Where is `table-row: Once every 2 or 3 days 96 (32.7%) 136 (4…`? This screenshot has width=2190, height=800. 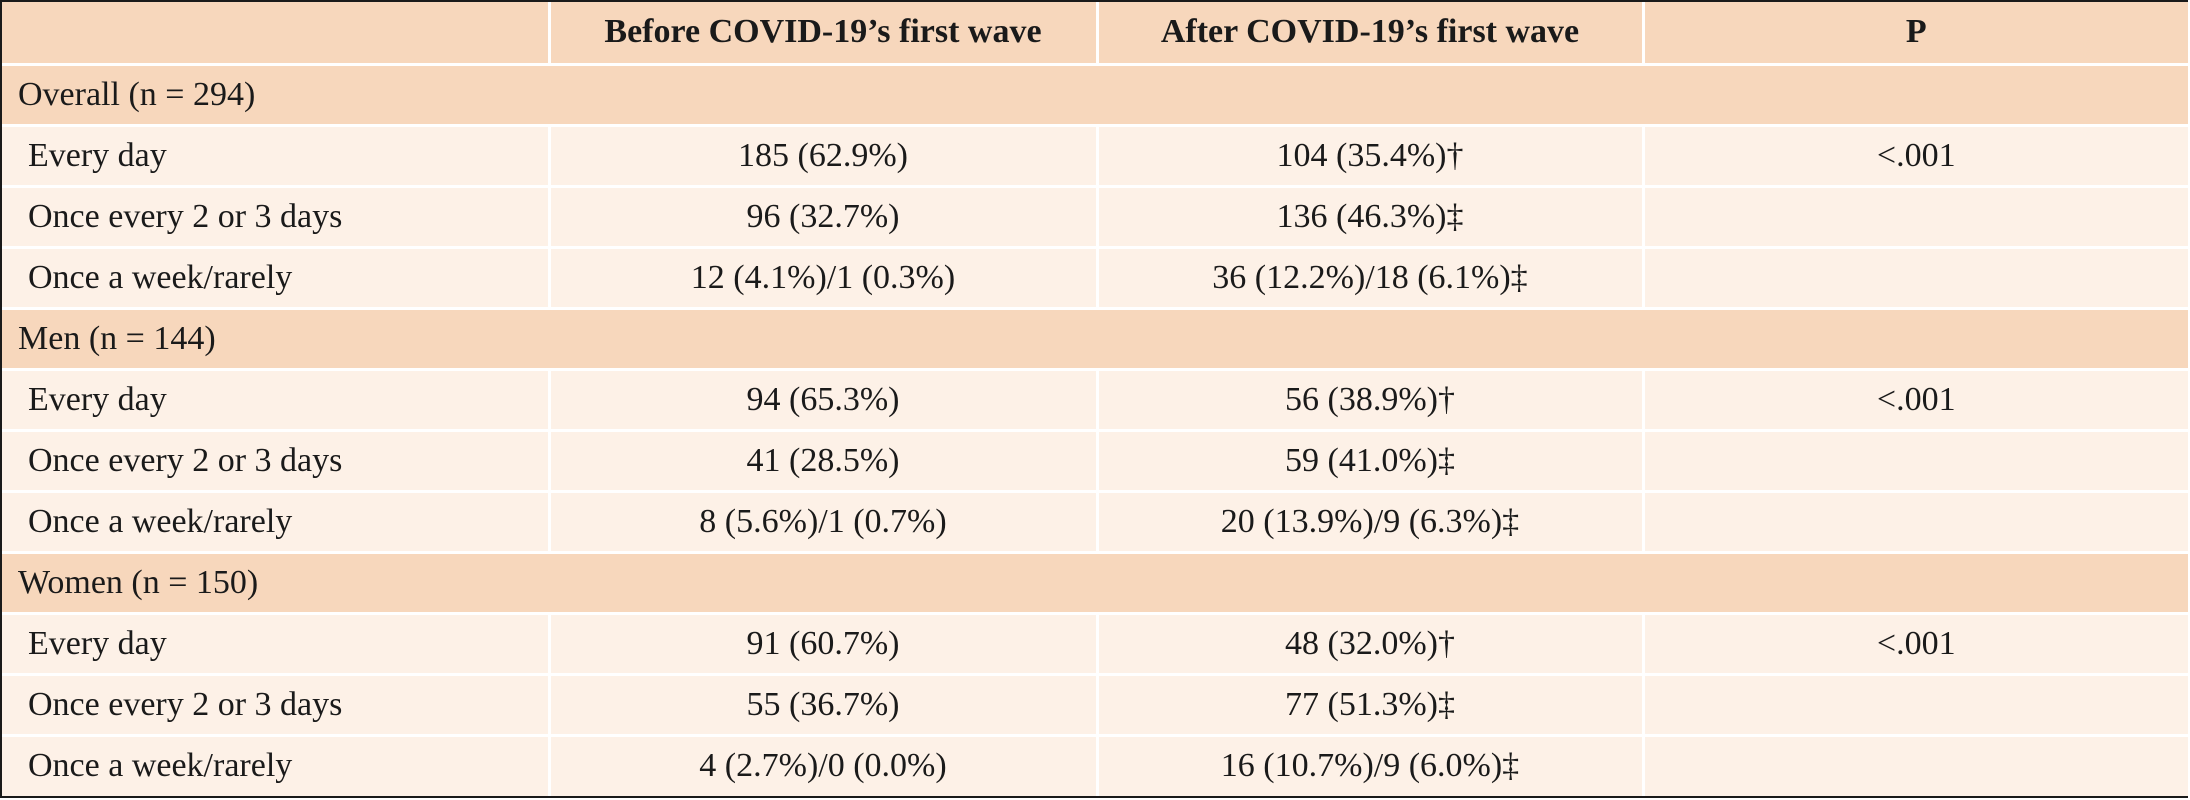 table-row: Once every 2 or 3 days 96 (32.7%) 136 (4… is located at coordinates (1095, 217).